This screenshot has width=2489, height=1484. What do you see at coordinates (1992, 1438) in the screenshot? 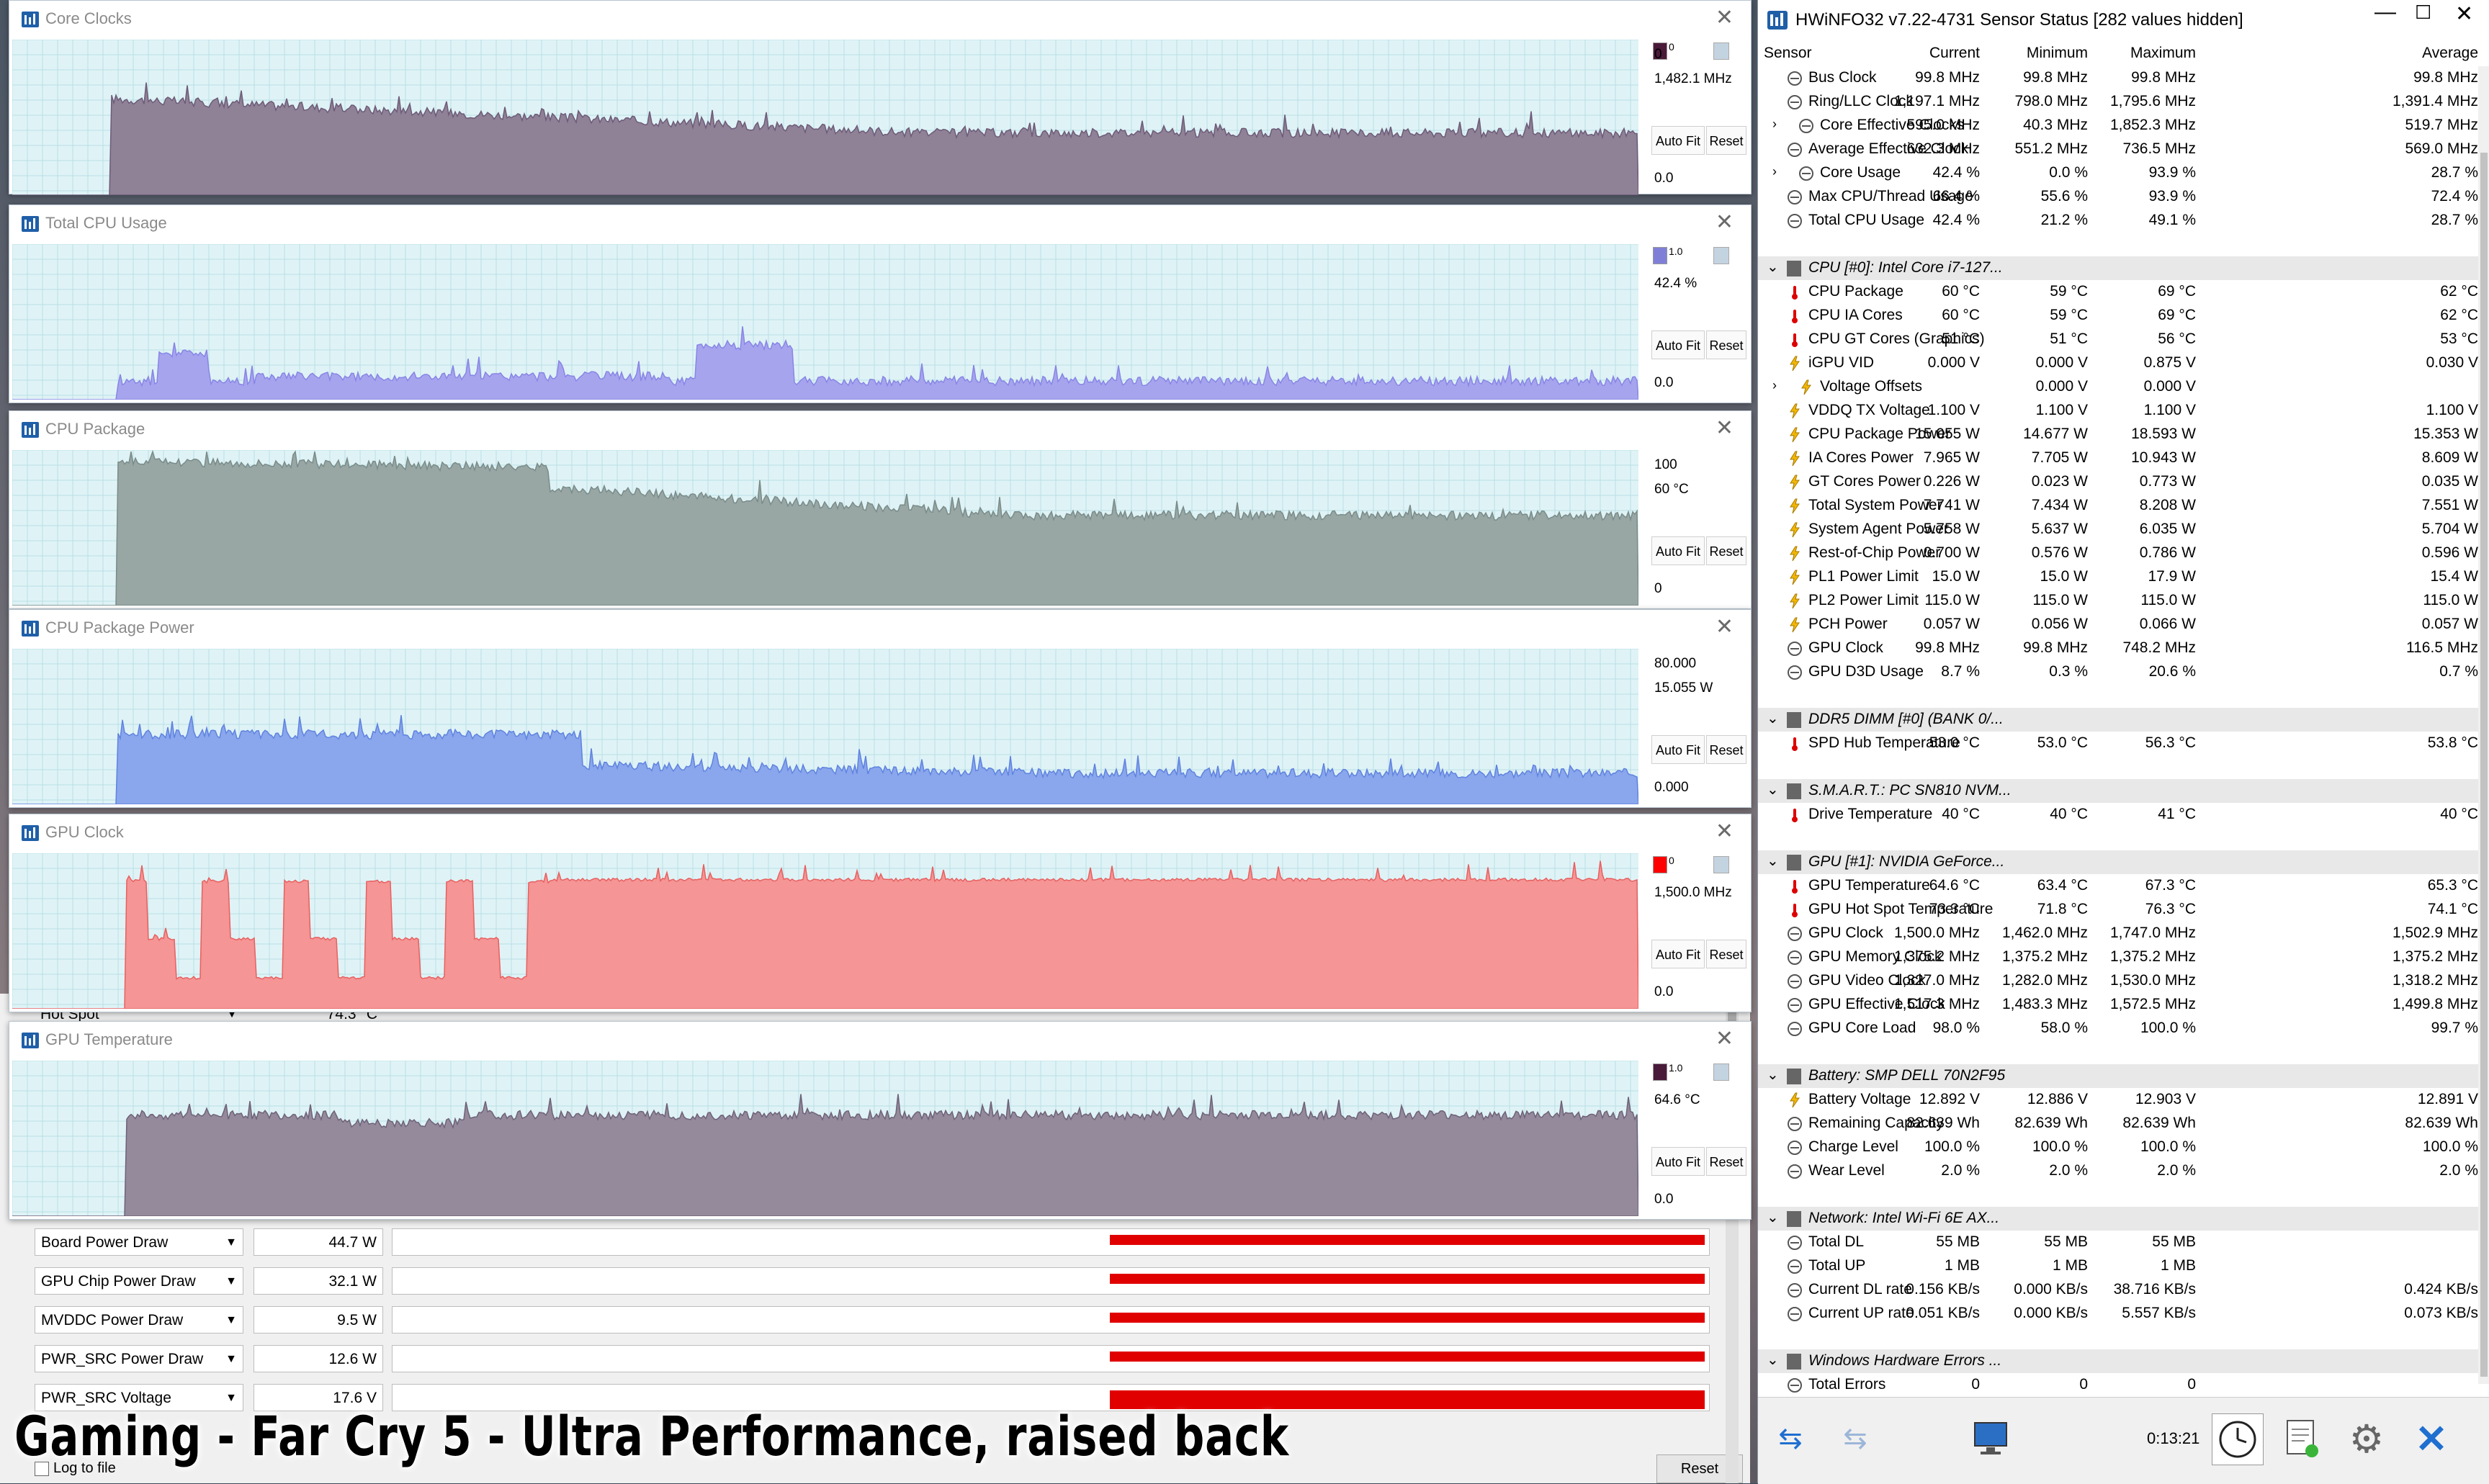
I see `monitor-icon` at bounding box center [1992, 1438].